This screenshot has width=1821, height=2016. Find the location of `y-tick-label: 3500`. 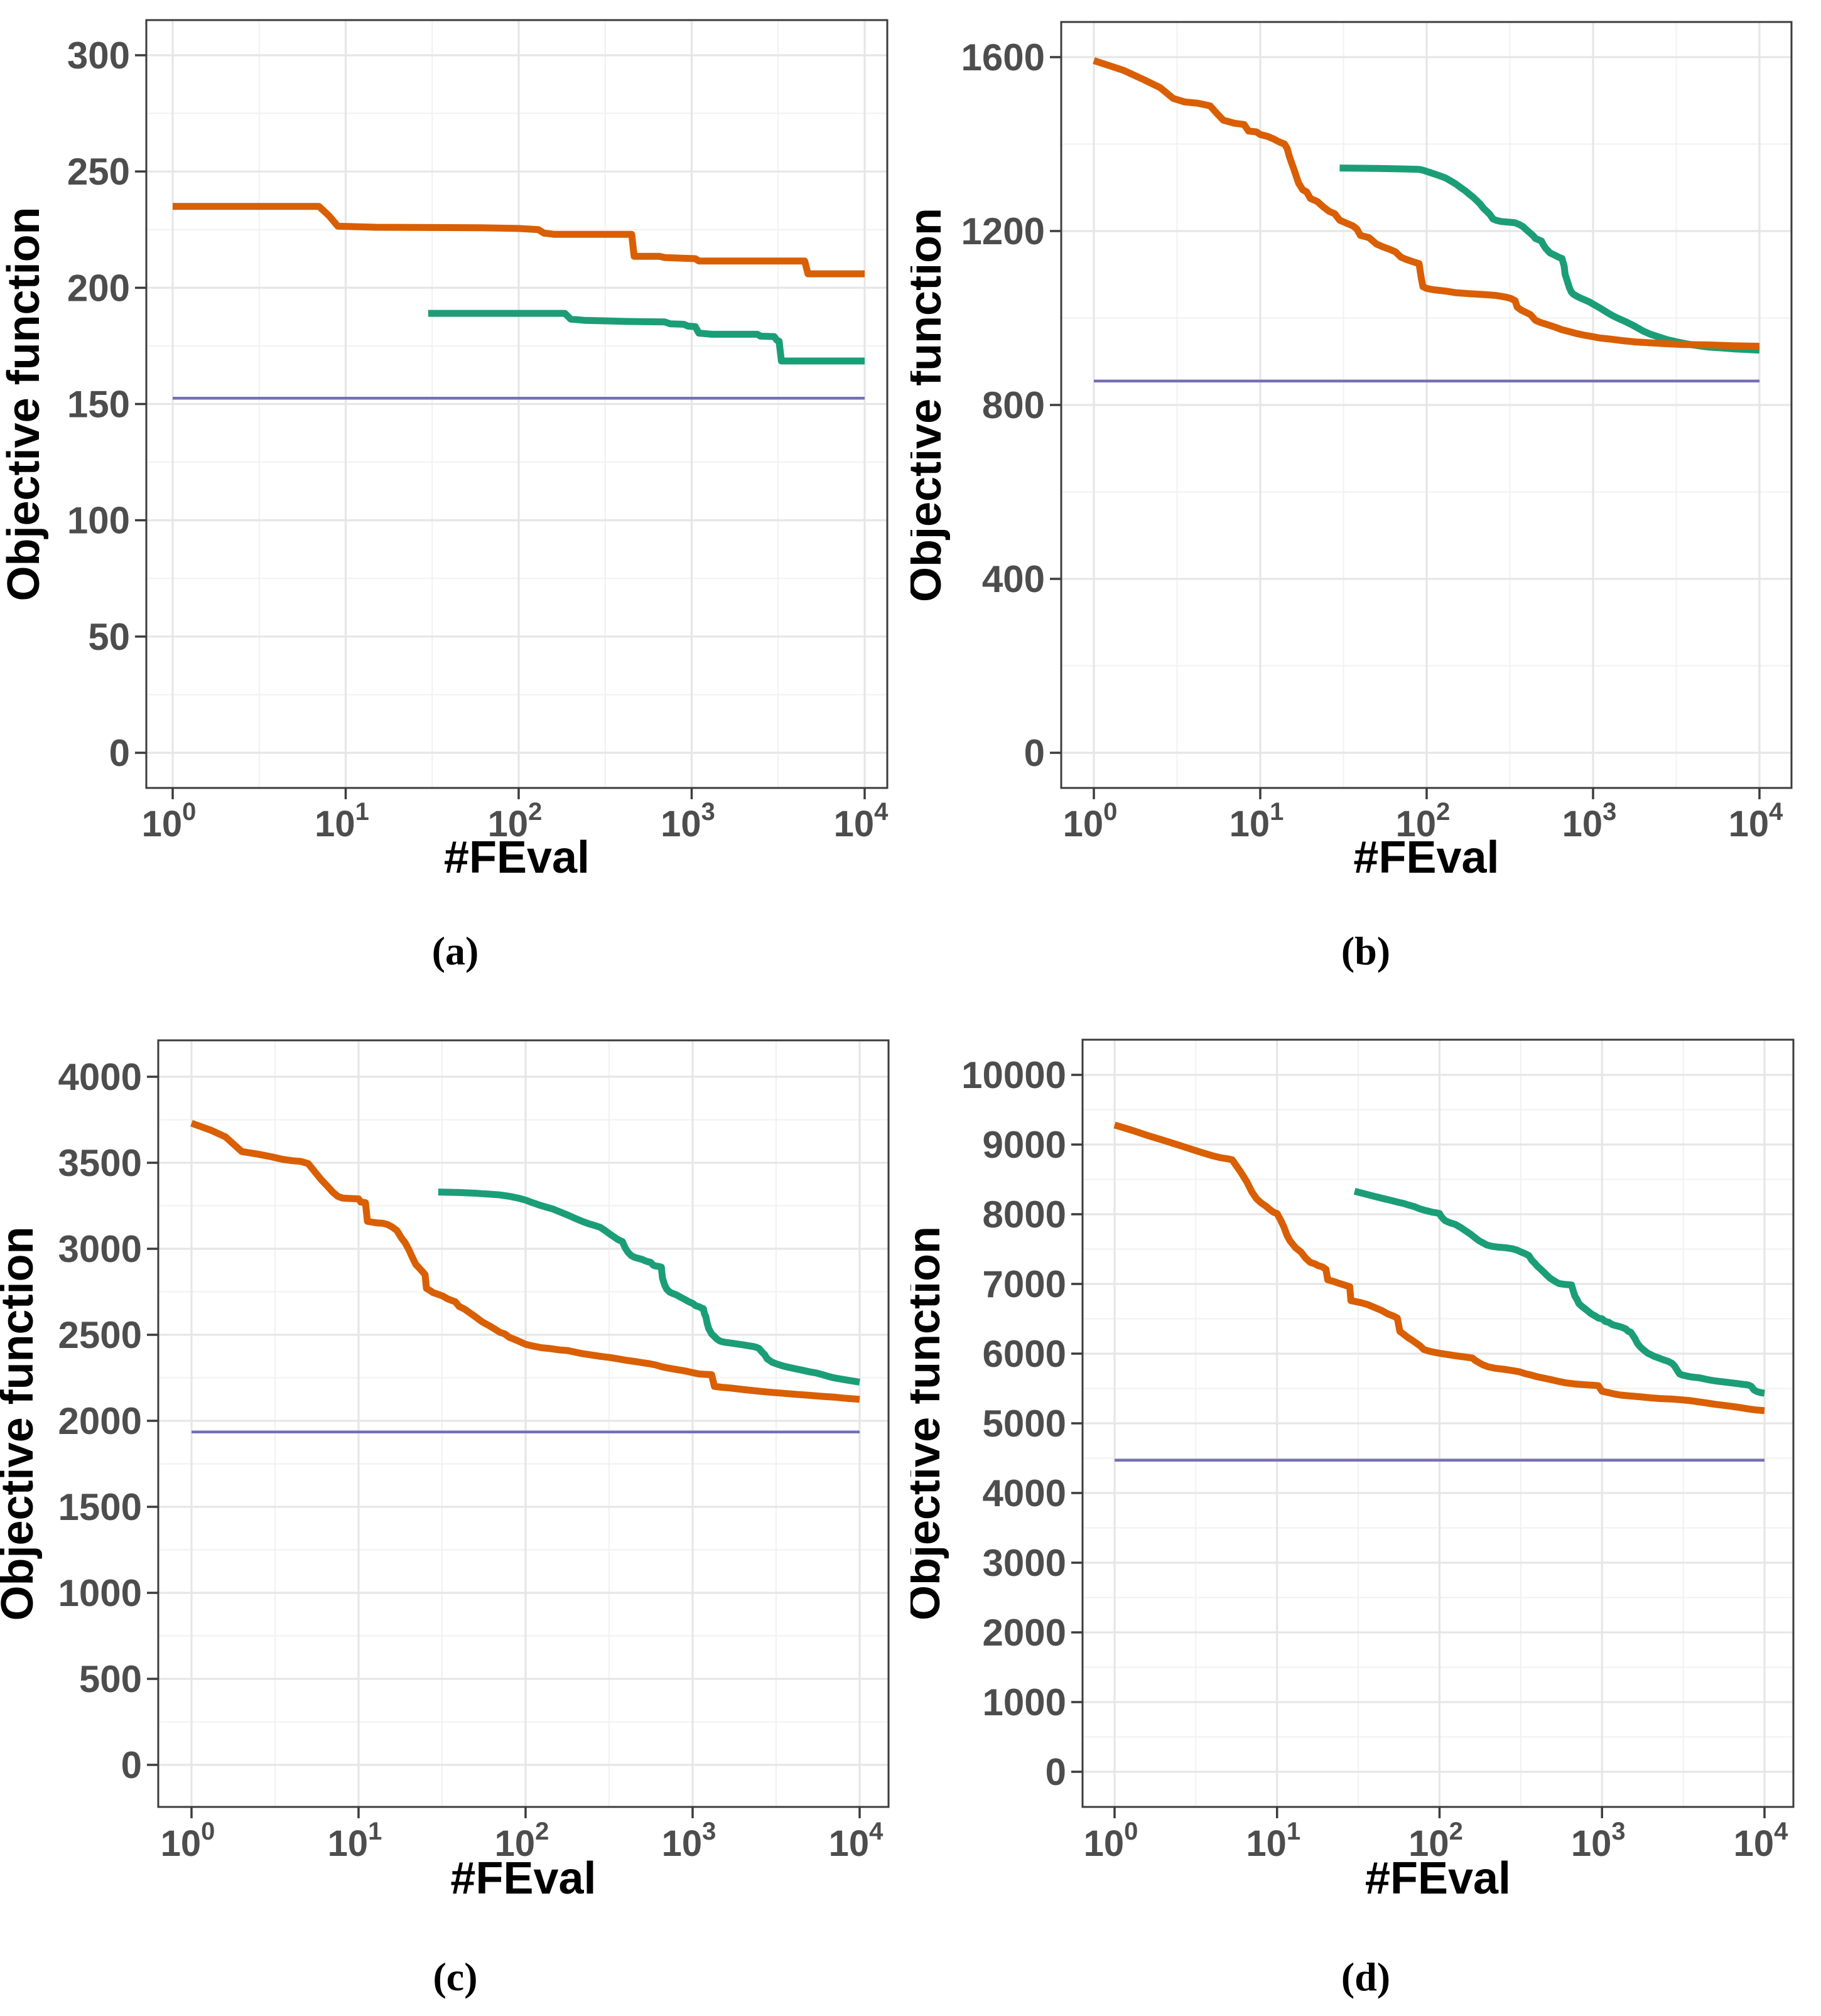

y-tick-label: 3500 is located at coordinates (100, 1163).